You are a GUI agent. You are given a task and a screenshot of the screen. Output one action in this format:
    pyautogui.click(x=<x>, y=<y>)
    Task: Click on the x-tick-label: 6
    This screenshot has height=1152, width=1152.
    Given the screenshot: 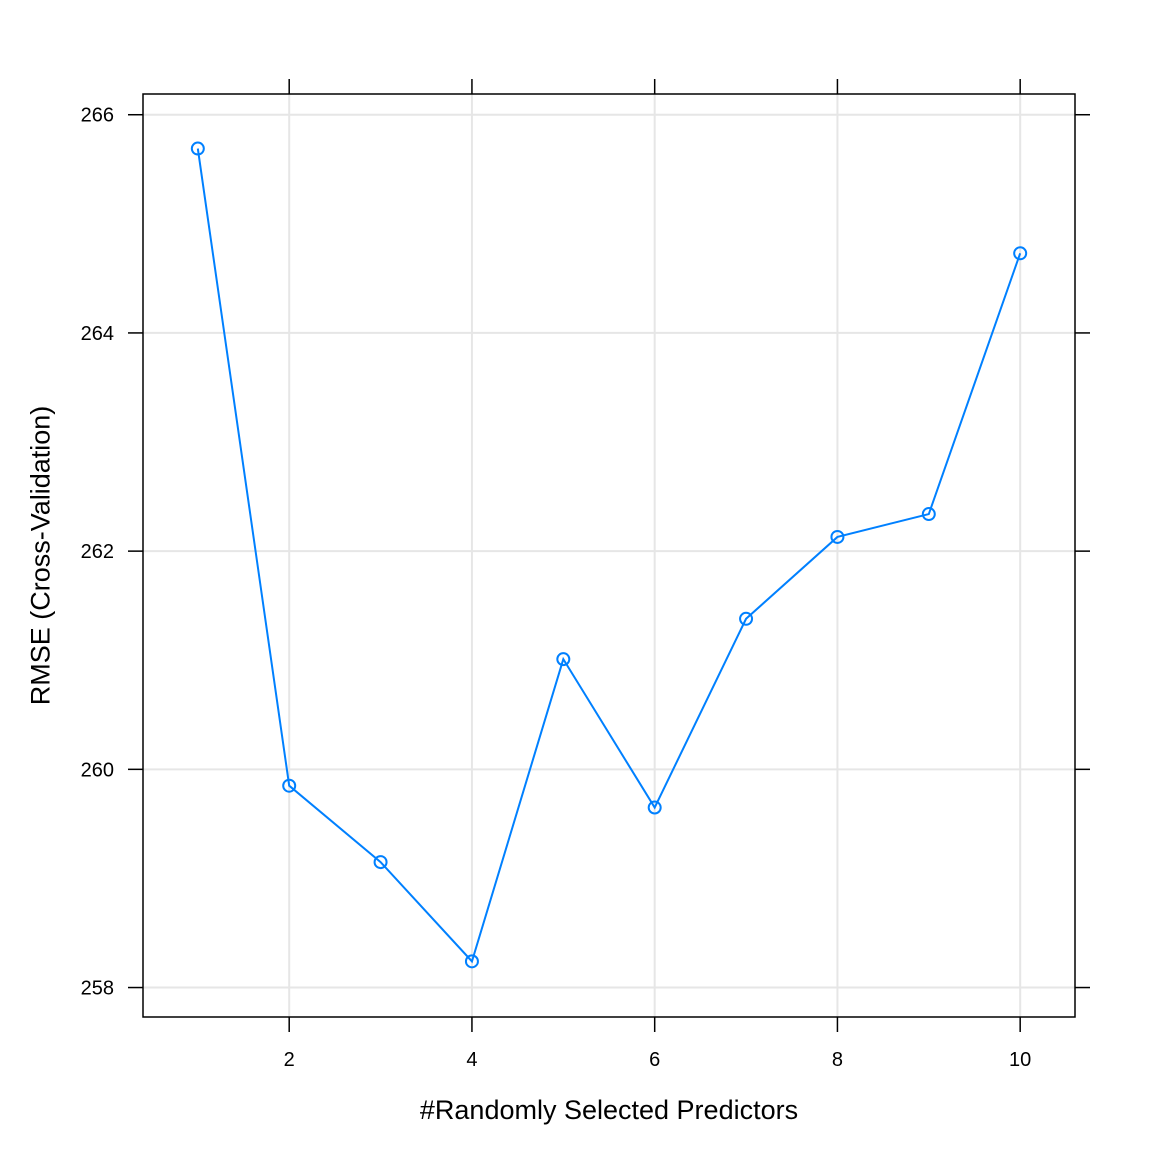 What is the action you would take?
    pyautogui.click(x=654, y=1060)
    